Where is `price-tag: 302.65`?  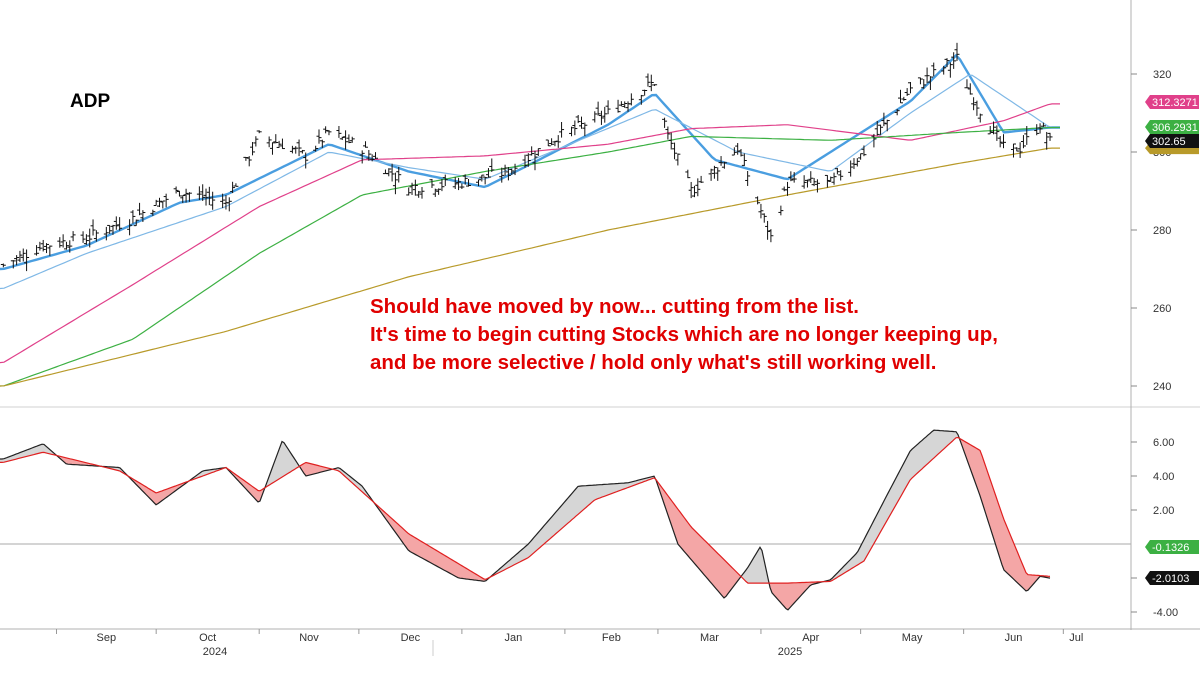 price-tag: 302.65 is located at coordinates (1172, 141).